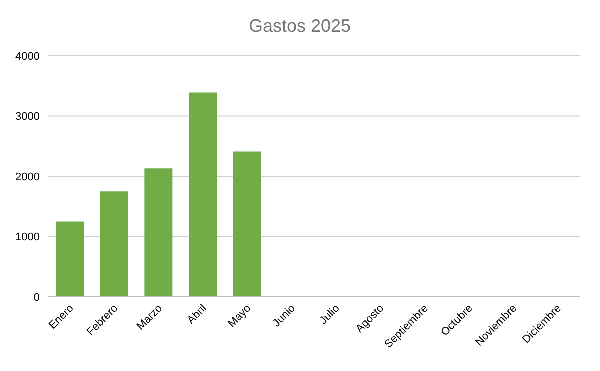  I want to click on x-tick-label: Julio, so click(330, 315).